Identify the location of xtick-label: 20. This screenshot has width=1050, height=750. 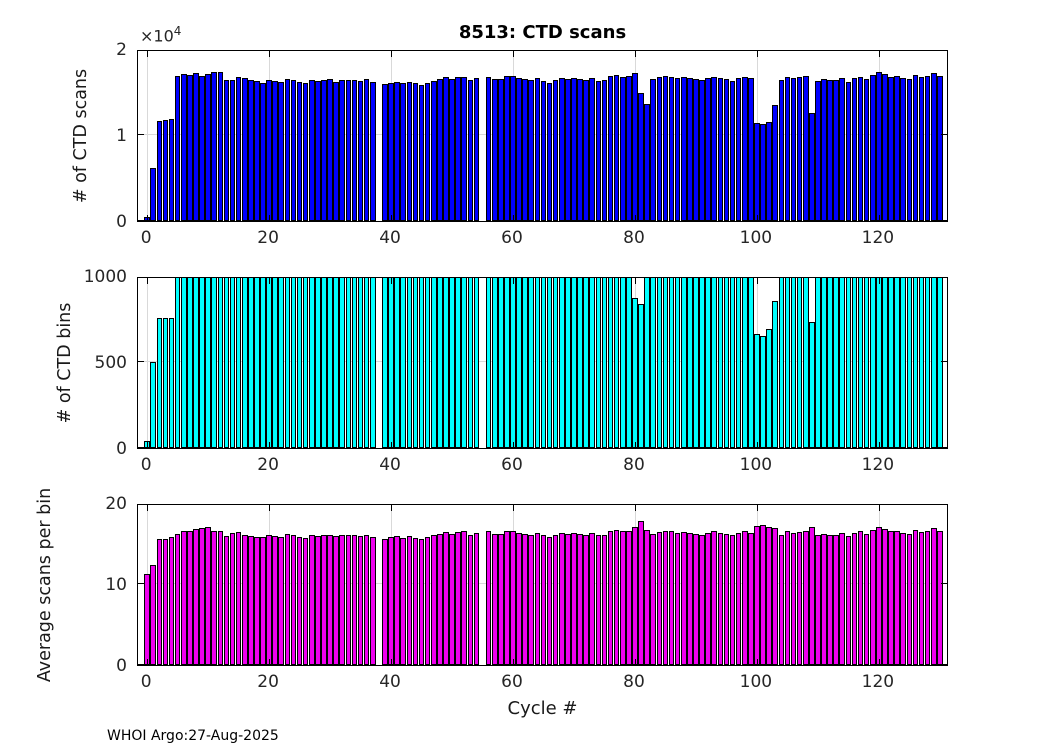
(268, 682).